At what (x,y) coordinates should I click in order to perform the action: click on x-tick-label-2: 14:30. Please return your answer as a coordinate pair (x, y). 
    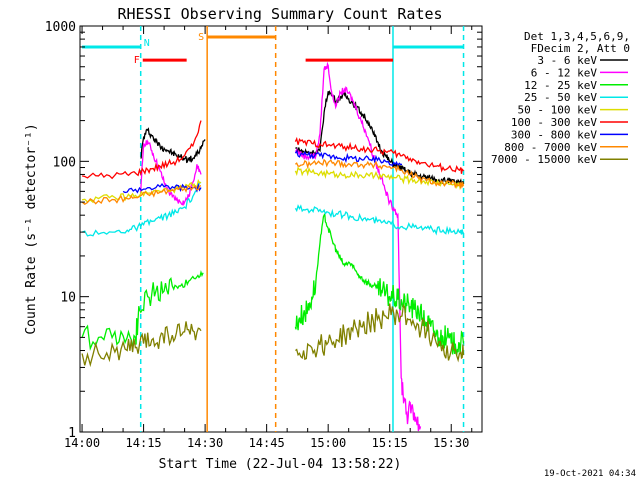
    Looking at the image, I should click on (205, 443).